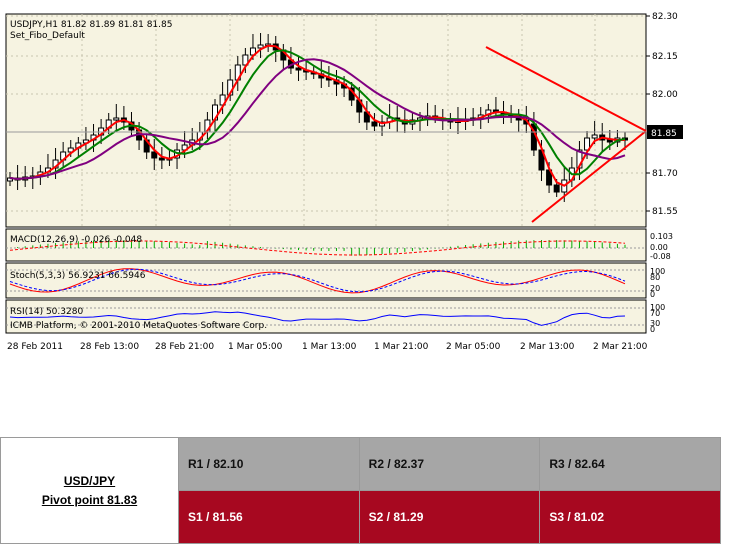 This screenshot has height=553, width=731. Describe the element at coordinates (91, 25) in the screenshot. I see `chart-header-symbol: USDJPY,H1 81.82 81.89 81.81 81.85` at that location.